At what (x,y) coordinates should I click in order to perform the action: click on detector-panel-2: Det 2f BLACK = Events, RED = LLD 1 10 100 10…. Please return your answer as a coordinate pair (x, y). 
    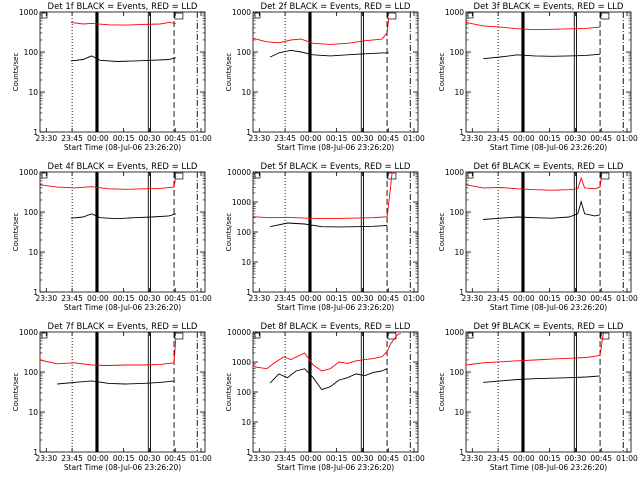
    Looking at the image, I should click on (325, 77).